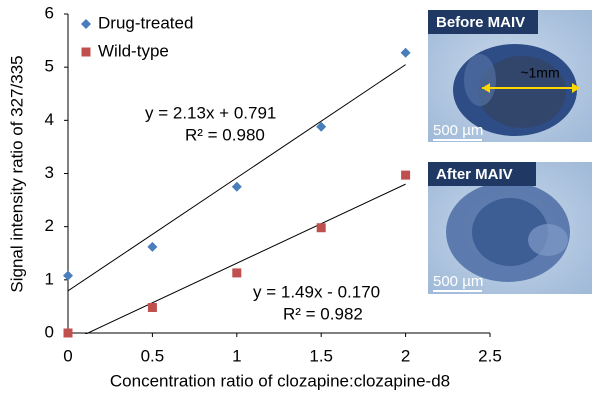  What do you see at coordinates (510, 228) in the screenshot?
I see `panel: After MAIV 500 µm` at bounding box center [510, 228].